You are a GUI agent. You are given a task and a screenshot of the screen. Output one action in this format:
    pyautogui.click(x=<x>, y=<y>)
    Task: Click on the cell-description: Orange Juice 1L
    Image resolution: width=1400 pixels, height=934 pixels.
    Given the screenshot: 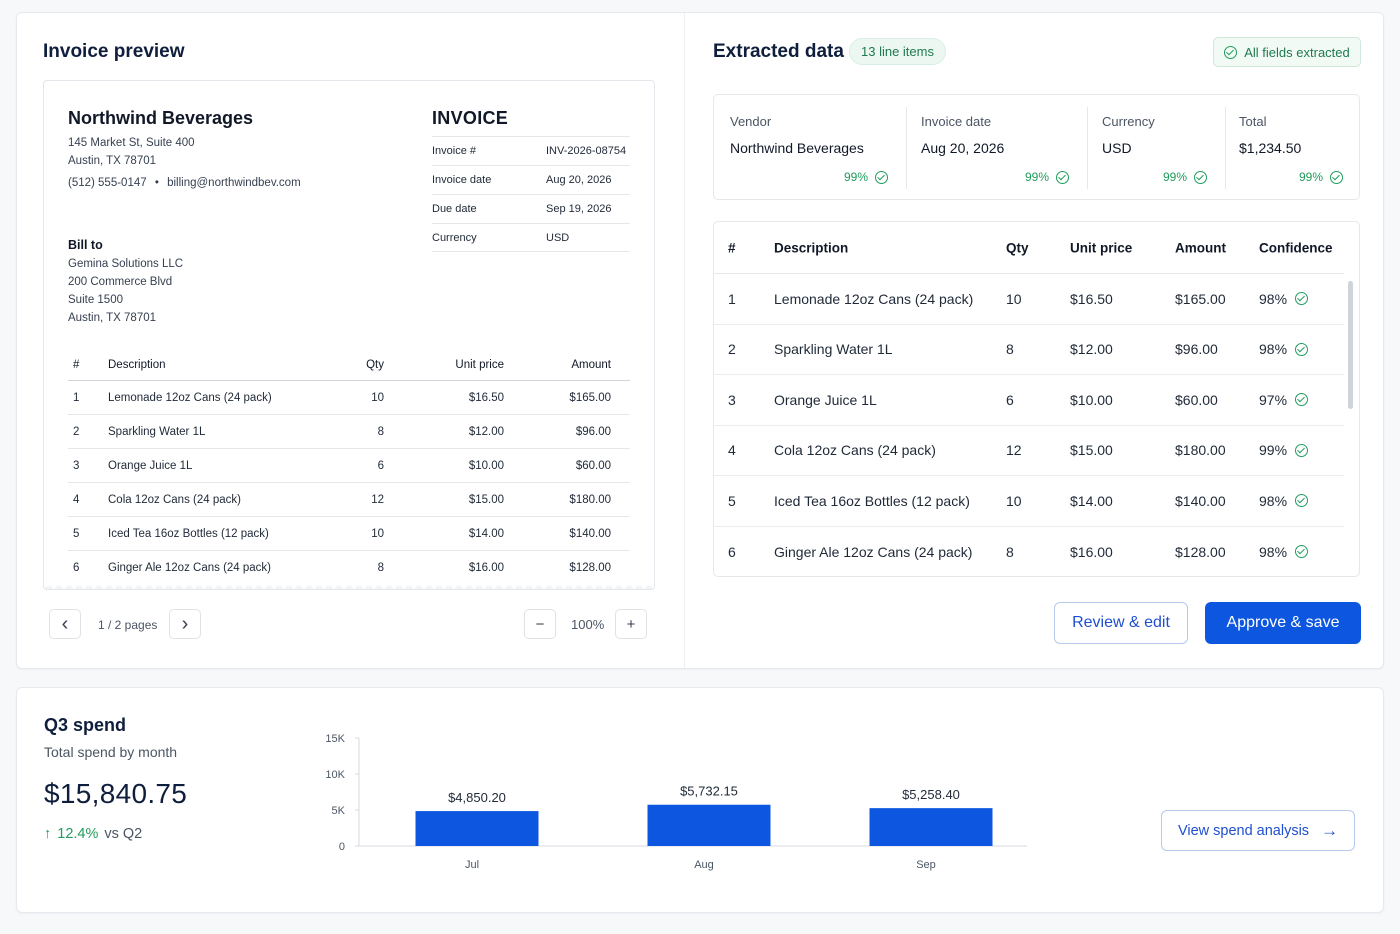 What is the action you would take?
    pyautogui.click(x=150, y=465)
    